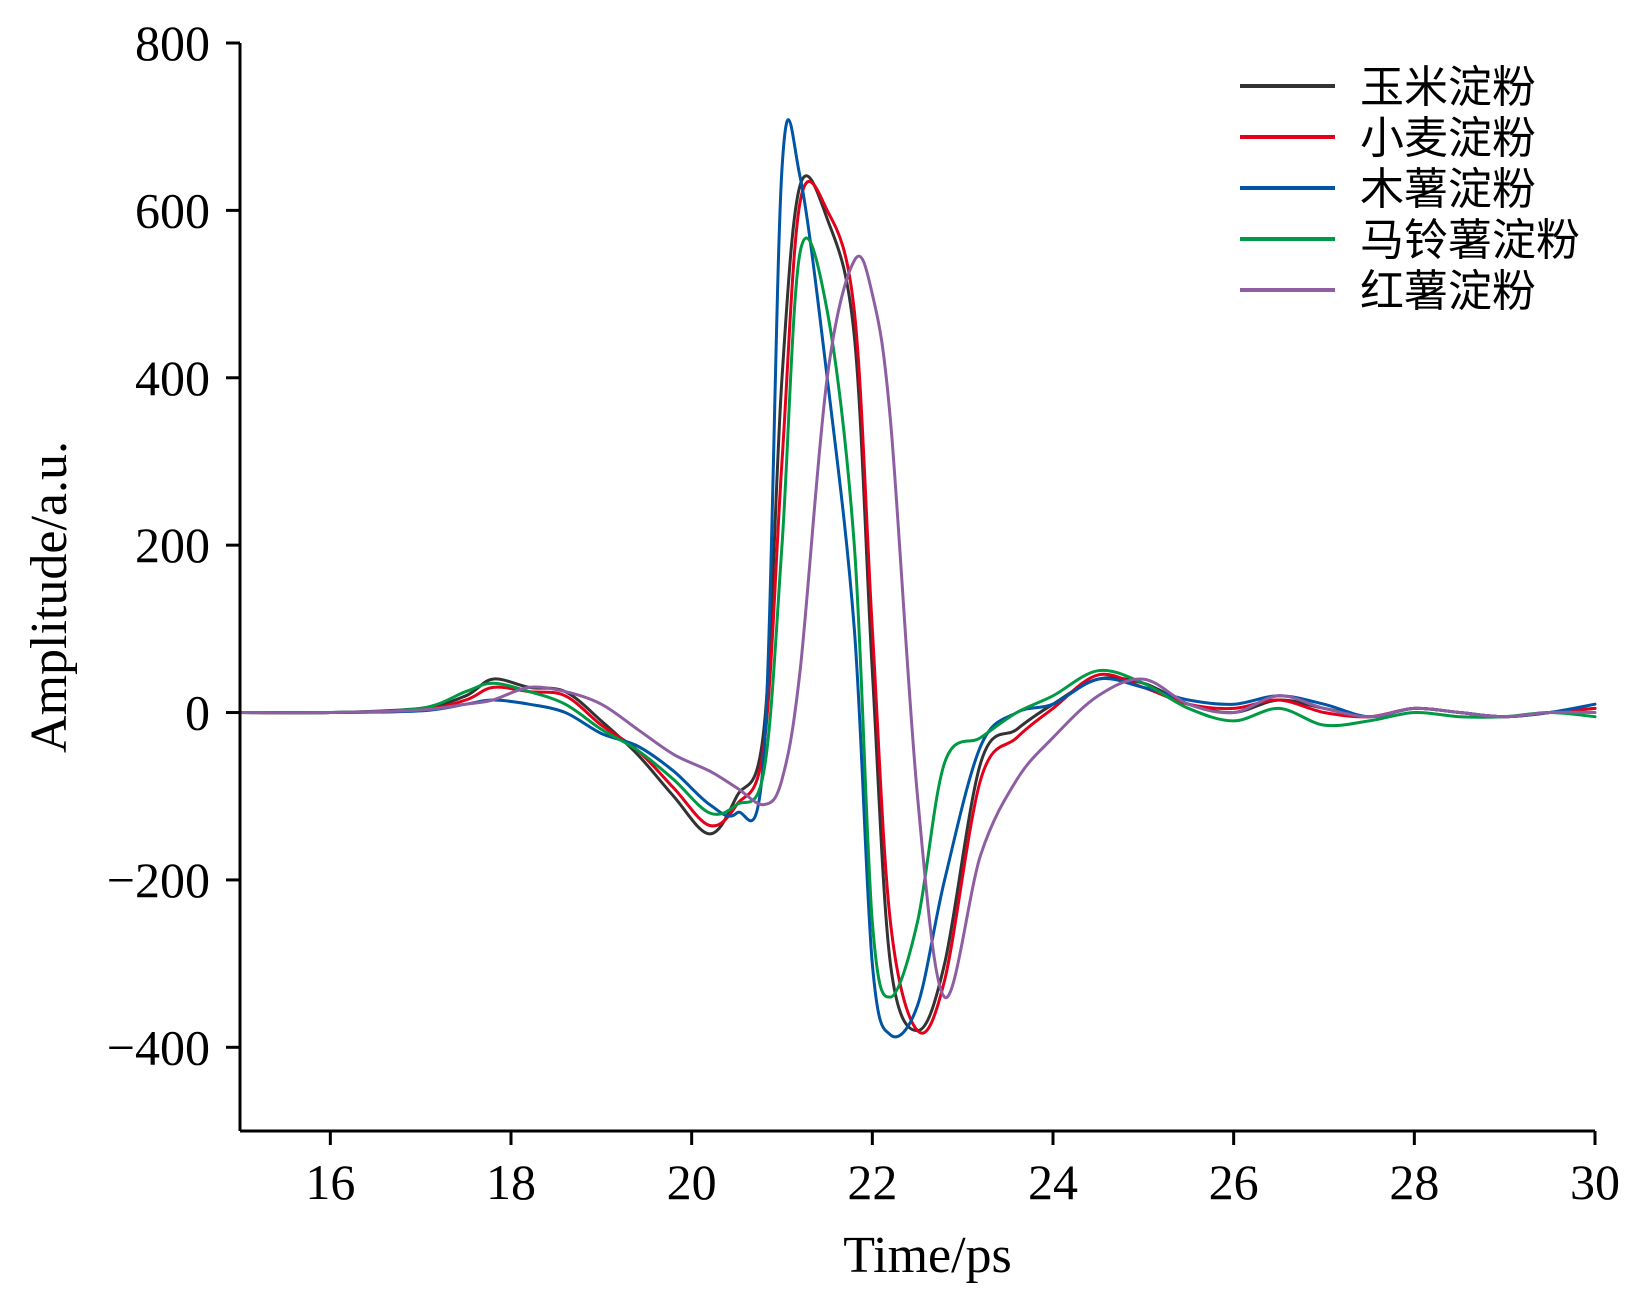 This screenshot has width=1631, height=1294. I want to click on x-tick-label: 30, so click(1595, 1182).